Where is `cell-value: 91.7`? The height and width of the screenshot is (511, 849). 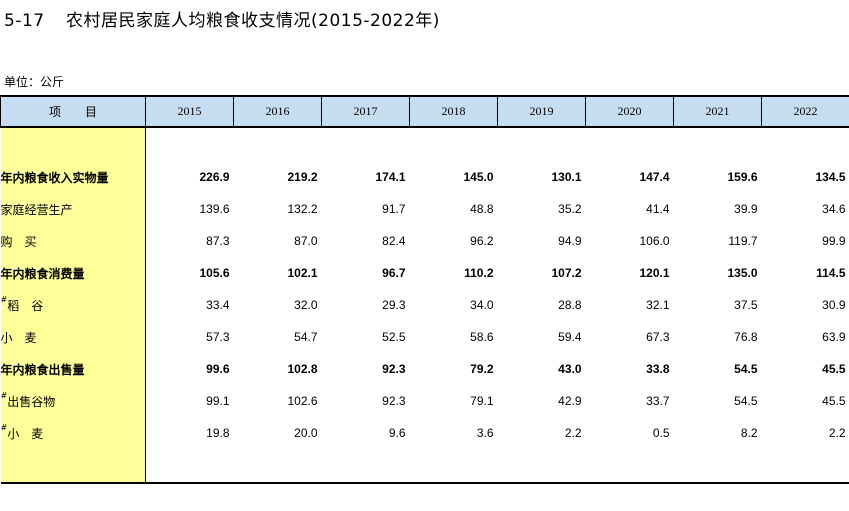
cell-value: 91.7 is located at coordinates (394, 209).